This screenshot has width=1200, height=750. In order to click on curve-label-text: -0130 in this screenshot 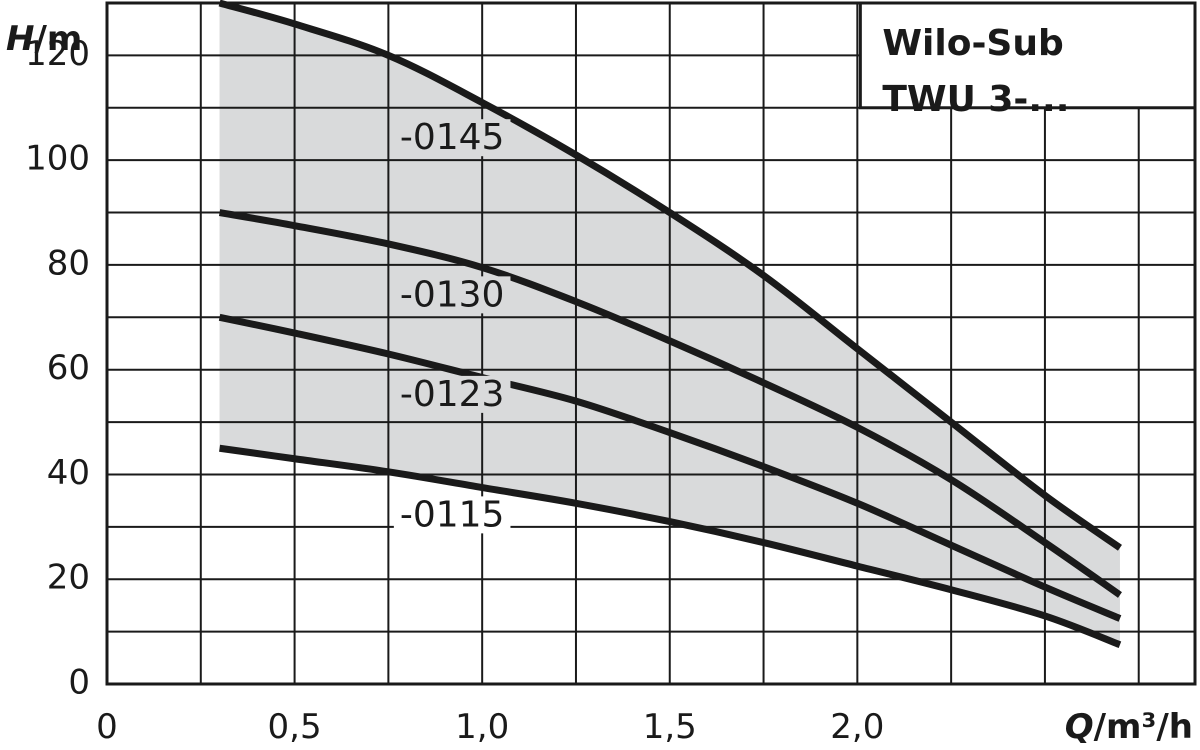, I will do `click(452, 294)`.